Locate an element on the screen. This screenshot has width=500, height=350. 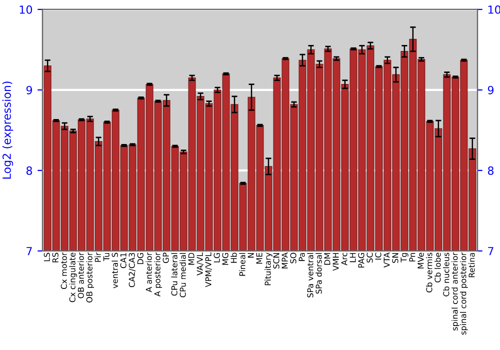
x-tick-label: DG is located at coordinates (140, 258).